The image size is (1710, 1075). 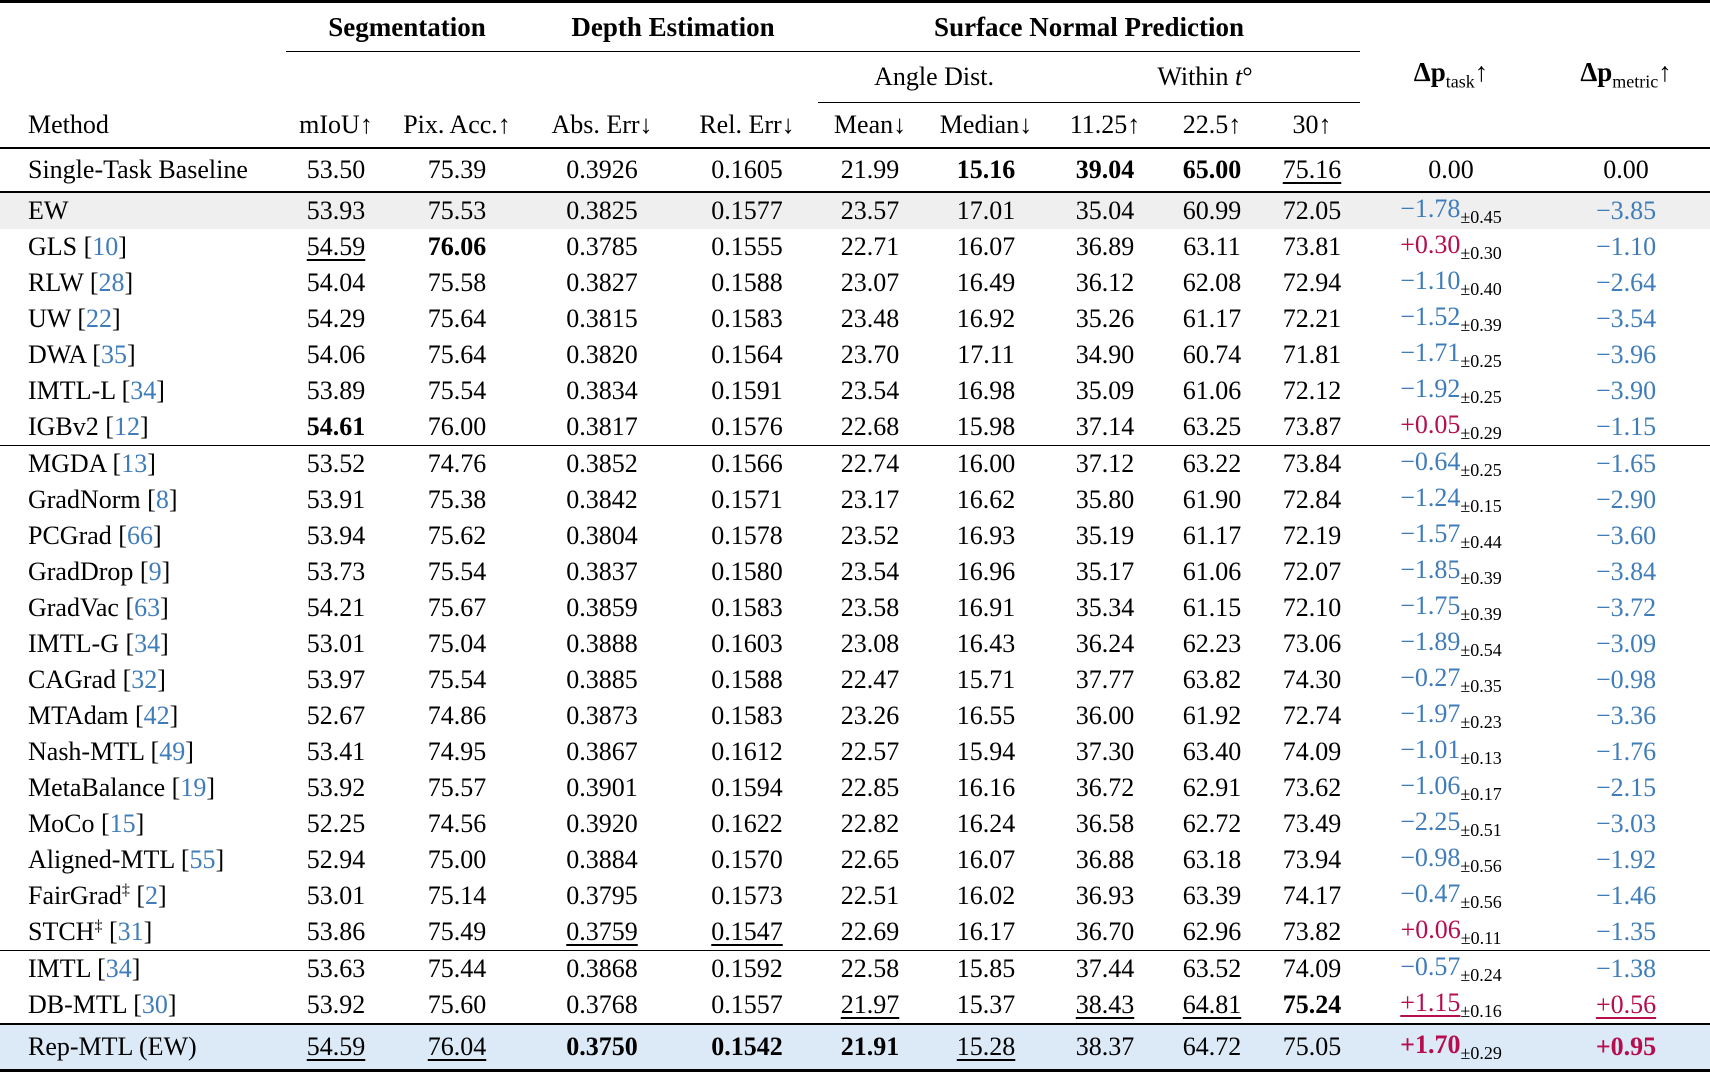 What do you see at coordinates (139, 535) in the screenshot?
I see `citation-ref: 66` at bounding box center [139, 535].